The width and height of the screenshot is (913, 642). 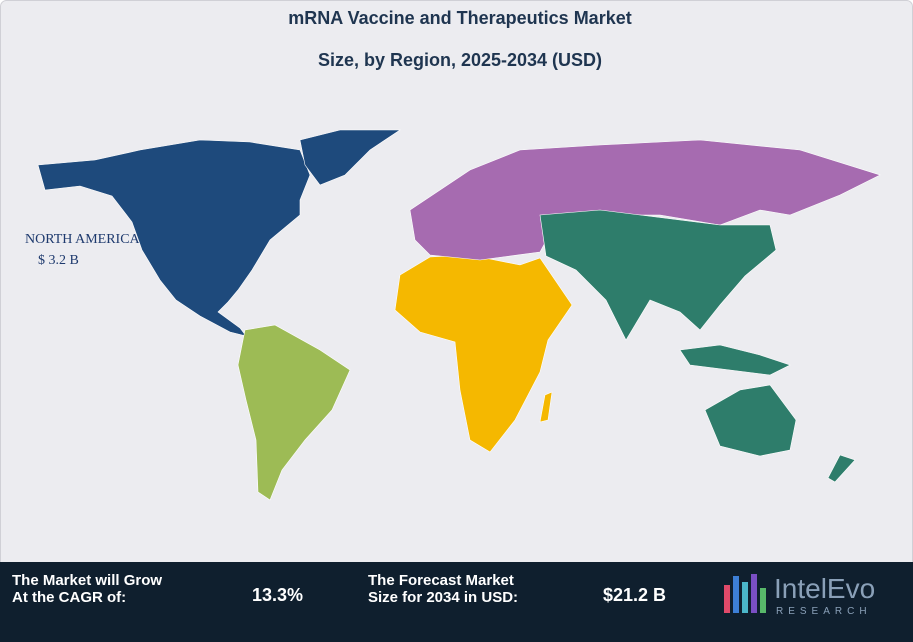 What do you see at coordinates (443, 597) in the screenshot?
I see `forecast-label: Size for 2034 in USD:` at bounding box center [443, 597].